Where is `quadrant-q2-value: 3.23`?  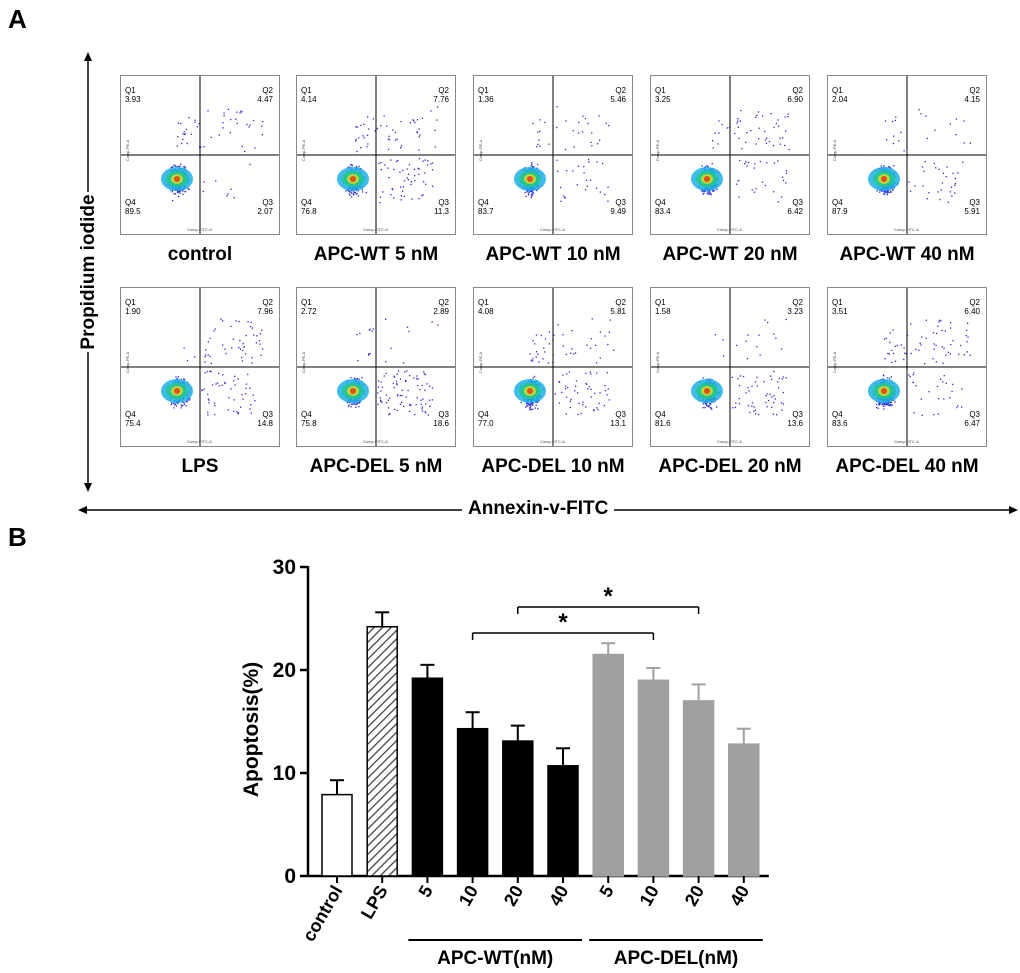
quadrant-q2-value: 3.23 is located at coordinates (795, 311).